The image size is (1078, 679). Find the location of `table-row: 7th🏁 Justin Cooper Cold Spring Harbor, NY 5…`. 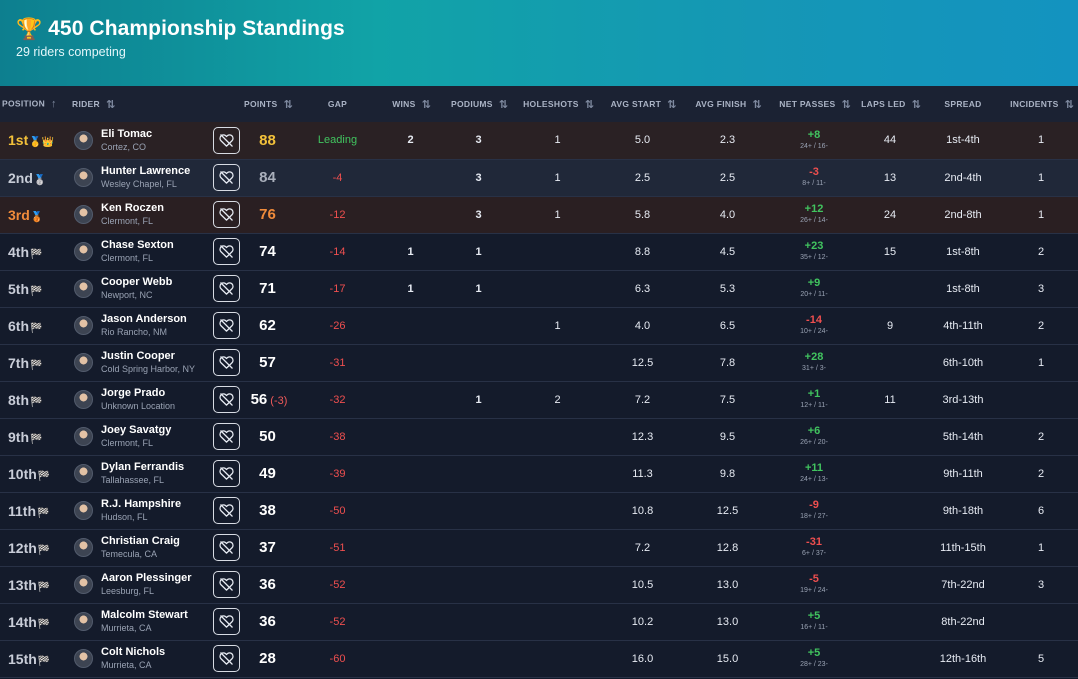

table-row: 7th🏁 Justin Cooper Cold Spring Harbor, NY 5… is located at coordinates (539, 362).